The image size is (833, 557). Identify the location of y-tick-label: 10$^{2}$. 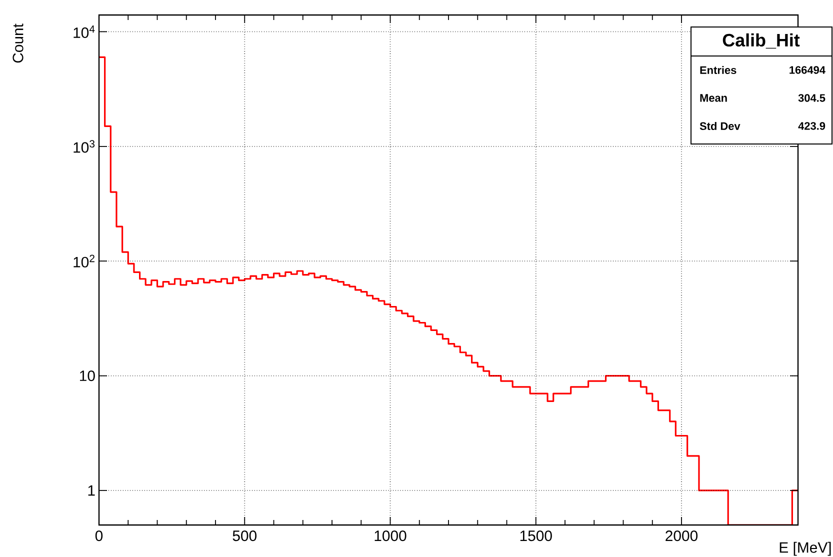
(84, 261).